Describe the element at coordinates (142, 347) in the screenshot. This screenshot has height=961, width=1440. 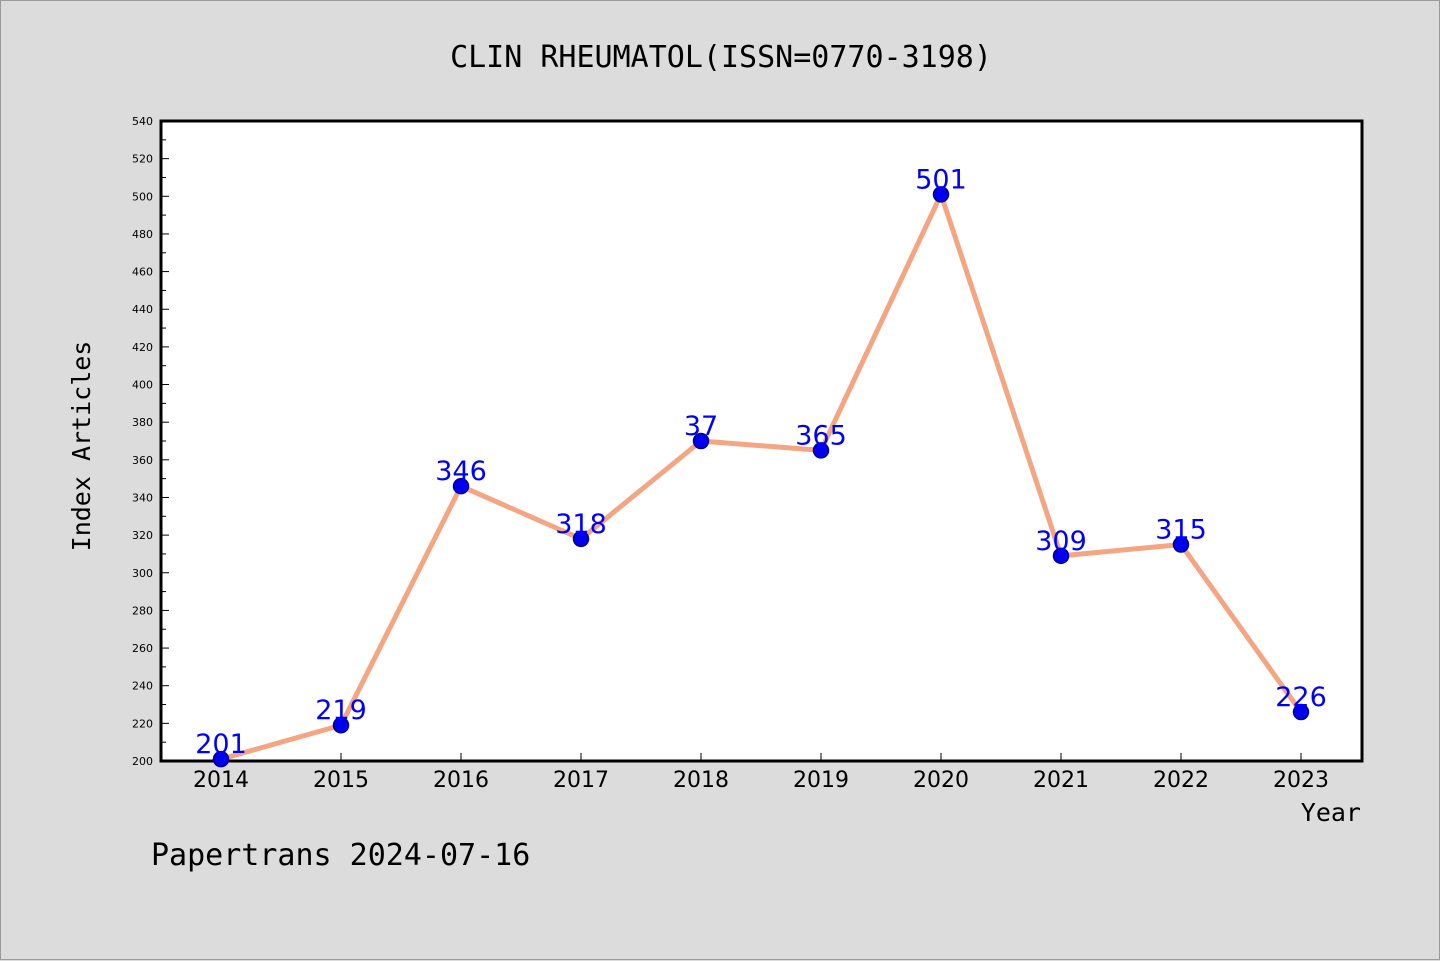
I see `y-tick-label: 420` at that location.